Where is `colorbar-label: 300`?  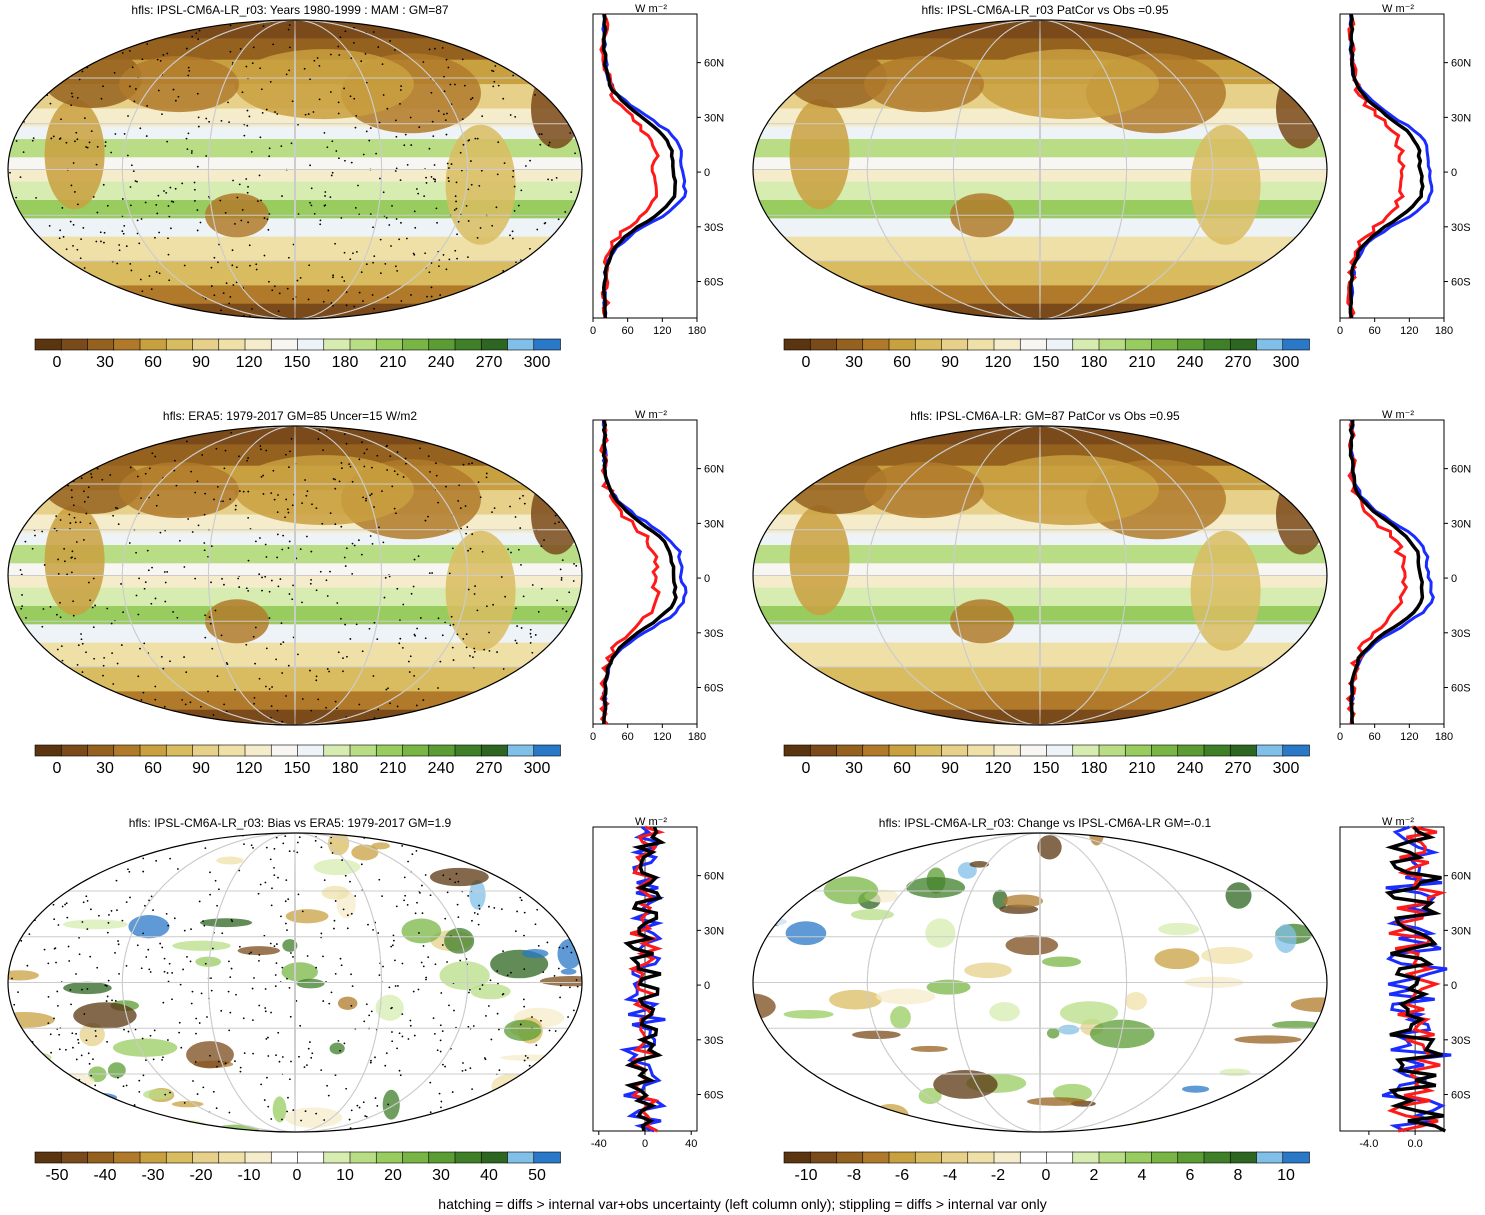
colorbar-label: 300 is located at coordinates (537, 362).